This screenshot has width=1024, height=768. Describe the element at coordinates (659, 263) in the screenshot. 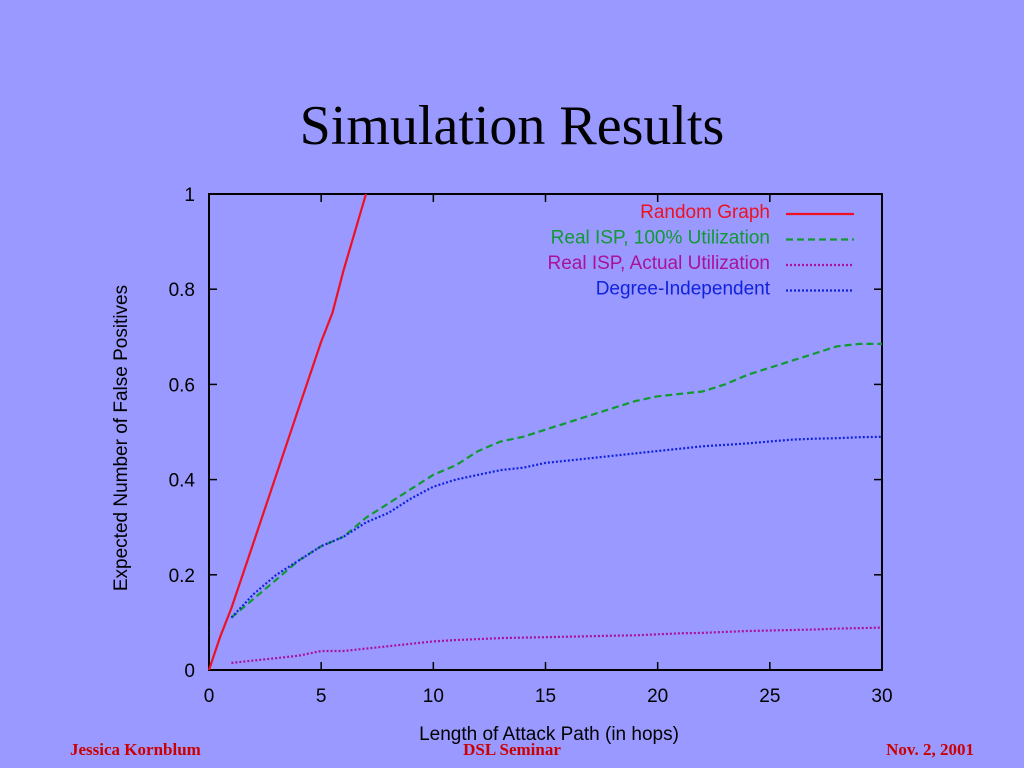

I see `legend-label: Real ISP, Actual Utilization` at that location.